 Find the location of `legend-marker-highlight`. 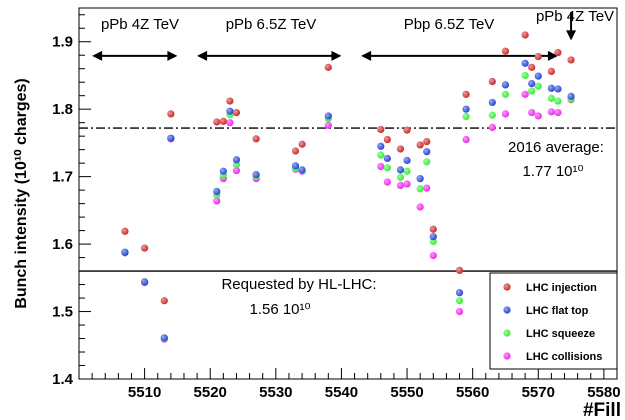

legend-marker-highlight is located at coordinates (507, 287).